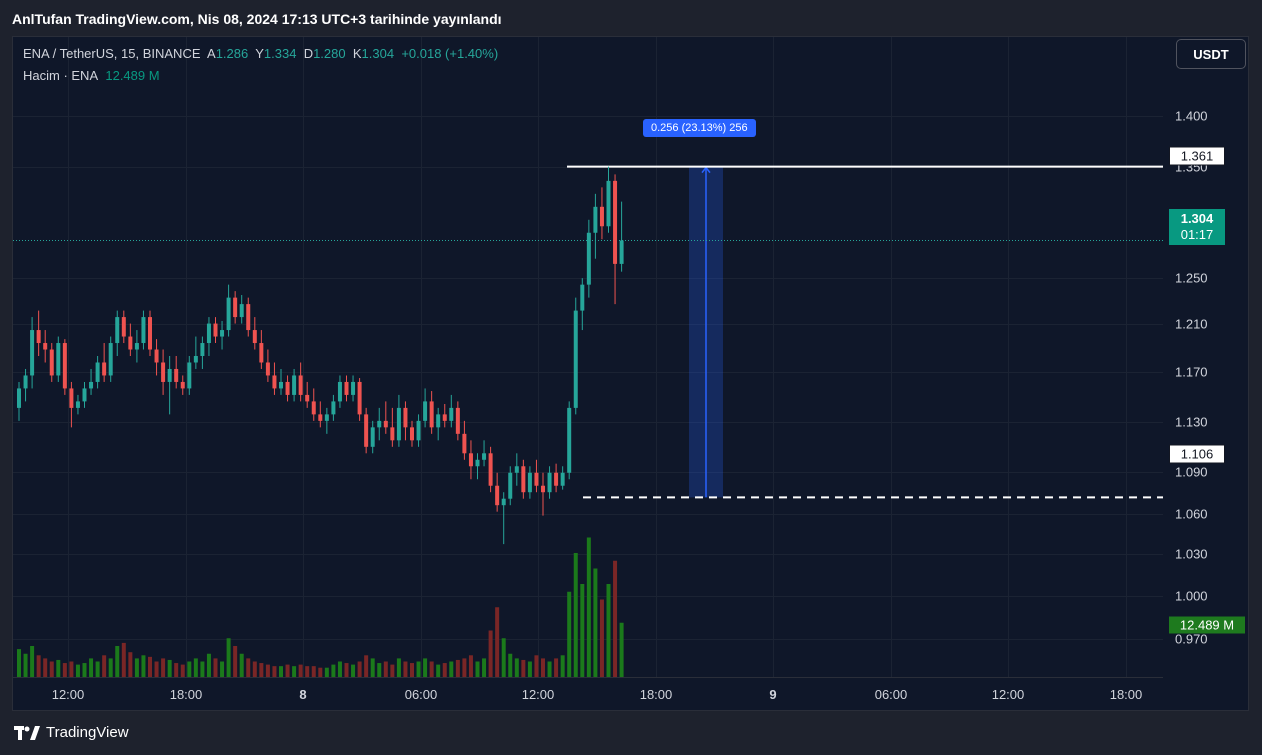 This screenshot has width=1262, height=755. I want to click on measure-label: 0.256 (23.13%) 256, so click(699, 128).